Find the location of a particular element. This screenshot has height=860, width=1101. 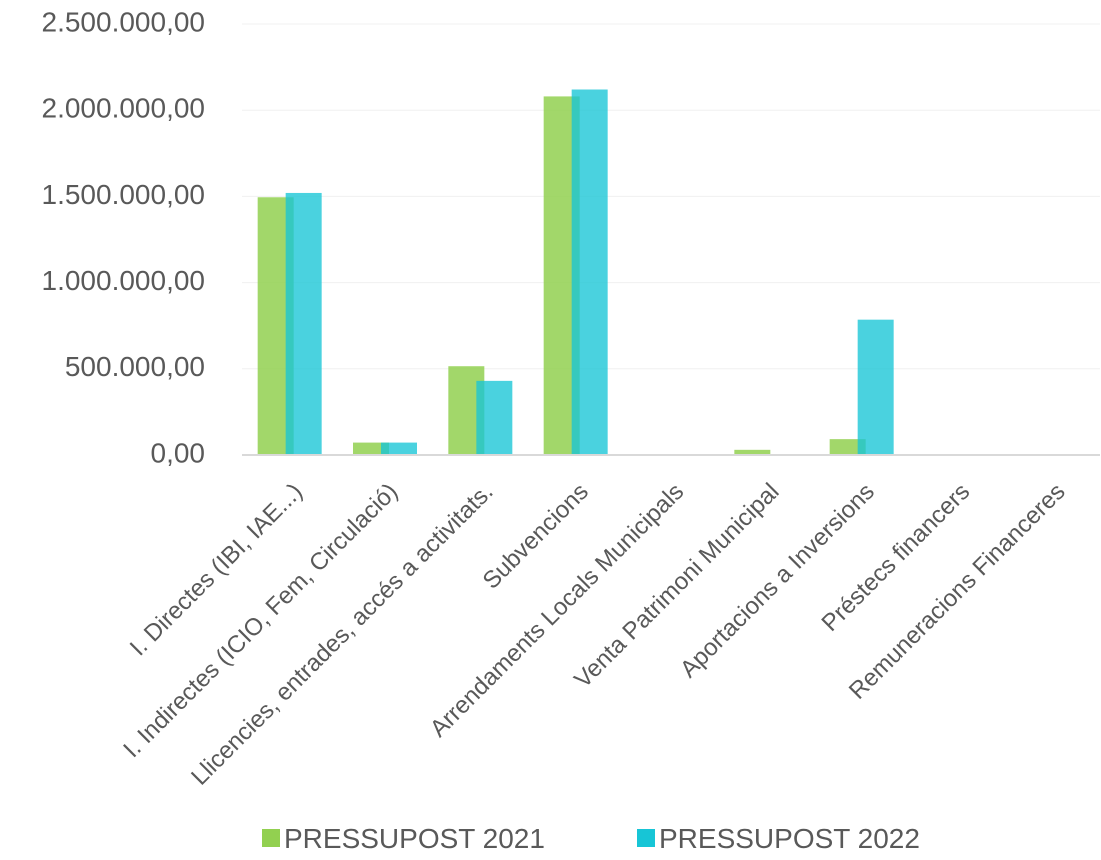

y-tick-label: 500.000,00 is located at coordinates (135, 366).